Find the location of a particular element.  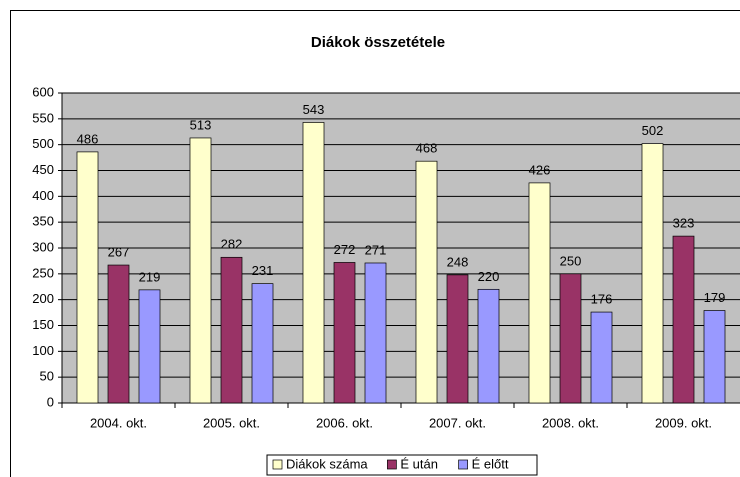

x-tick-label: 2005. okt. is located at coordinates (231, 422).